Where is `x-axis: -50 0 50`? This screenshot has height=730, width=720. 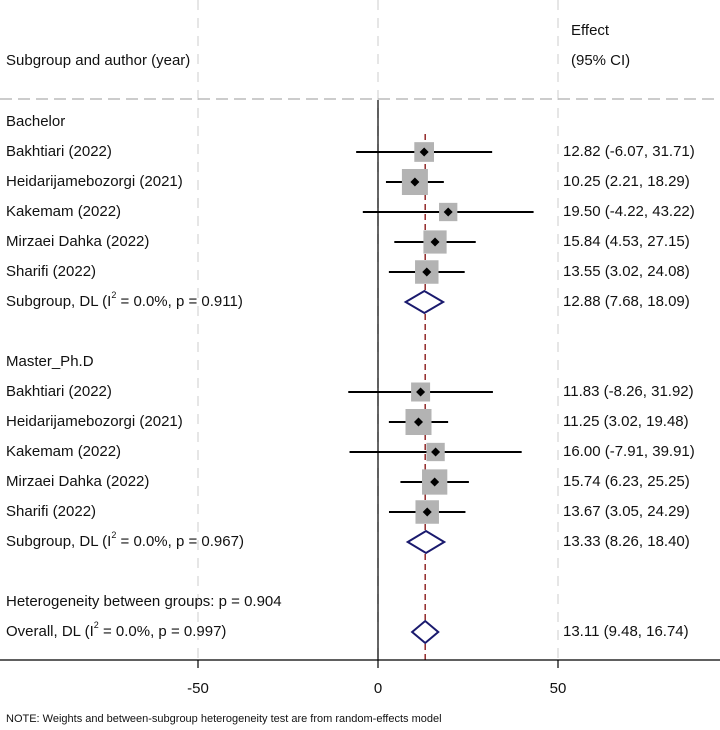 x-axis: -50 0 50 is located at coordinates (360, 678).